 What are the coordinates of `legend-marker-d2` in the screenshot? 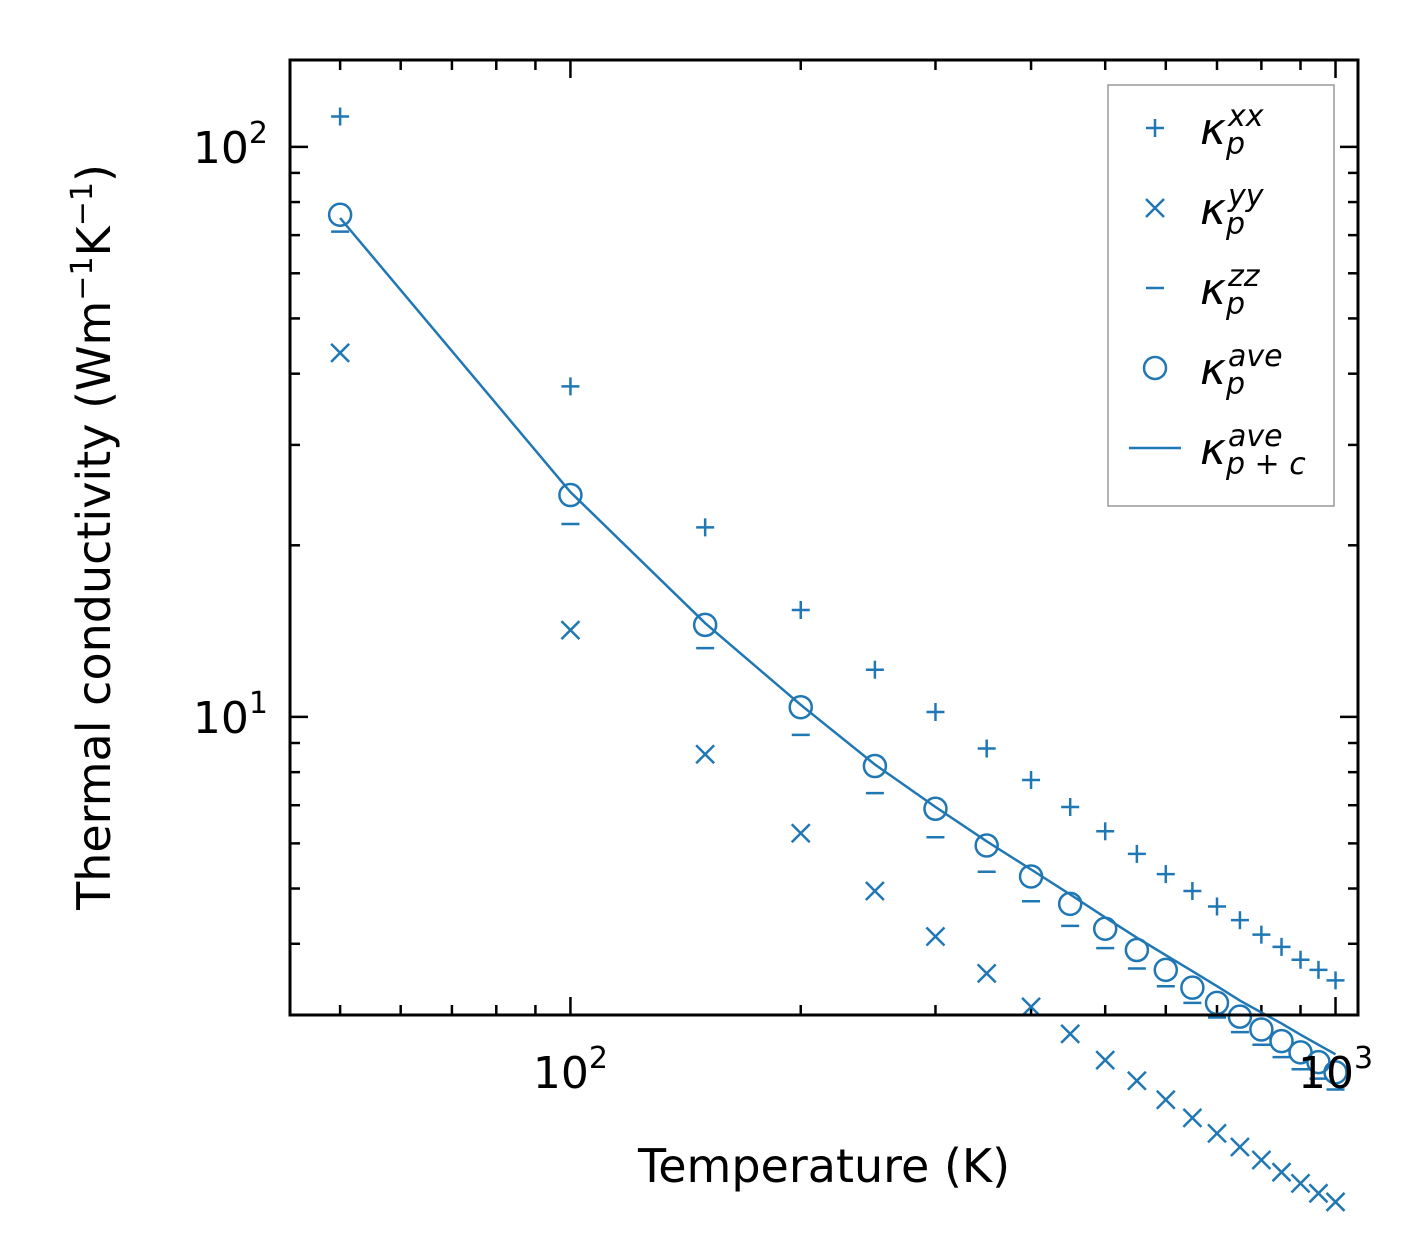 It's located at (1155, 208).